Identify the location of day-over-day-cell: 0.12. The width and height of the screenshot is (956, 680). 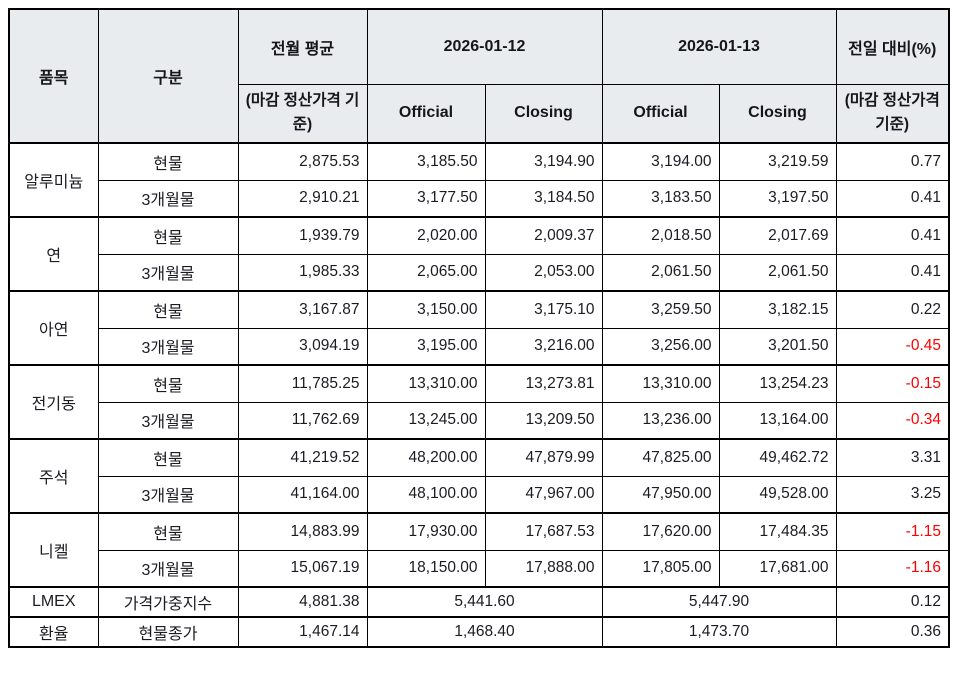
(892, 602).